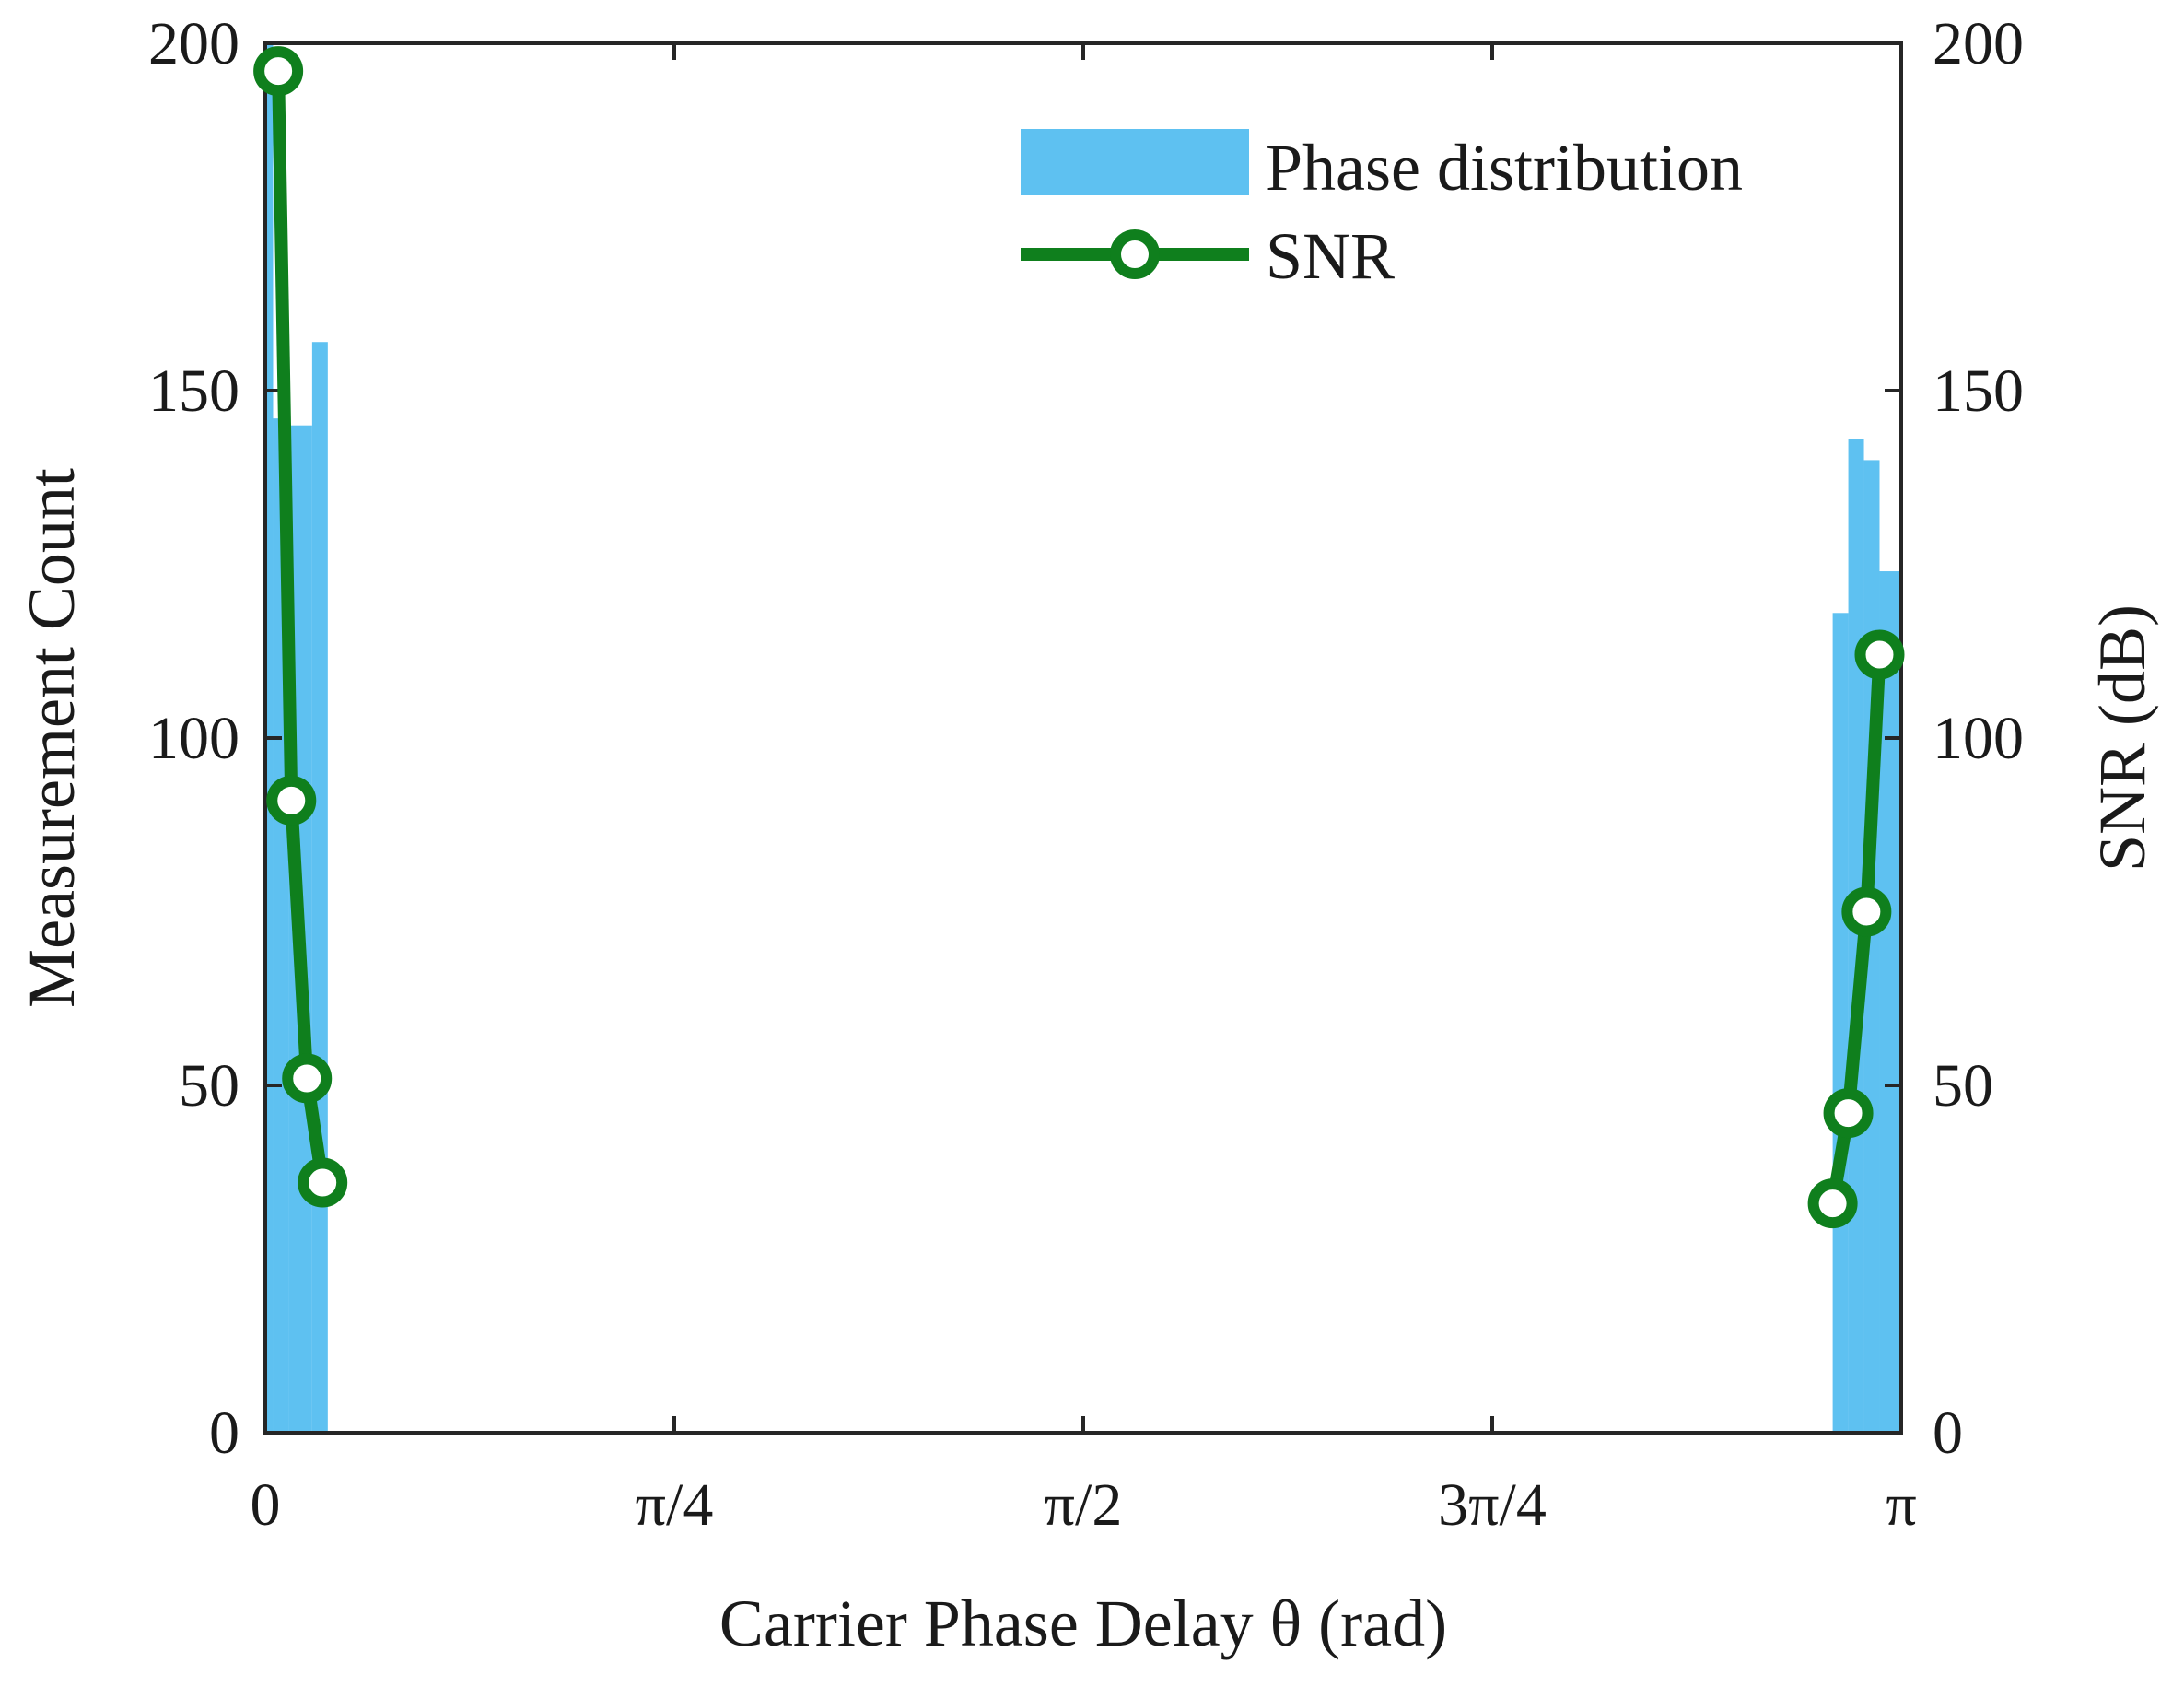 Image resolution: width=2184 pixels, height=1687 pixels. What do you see at coordinates (1948, 1433) in the screenshot?
I see `y-tick-label-right: 0` at bounding box center [1948, 1433].